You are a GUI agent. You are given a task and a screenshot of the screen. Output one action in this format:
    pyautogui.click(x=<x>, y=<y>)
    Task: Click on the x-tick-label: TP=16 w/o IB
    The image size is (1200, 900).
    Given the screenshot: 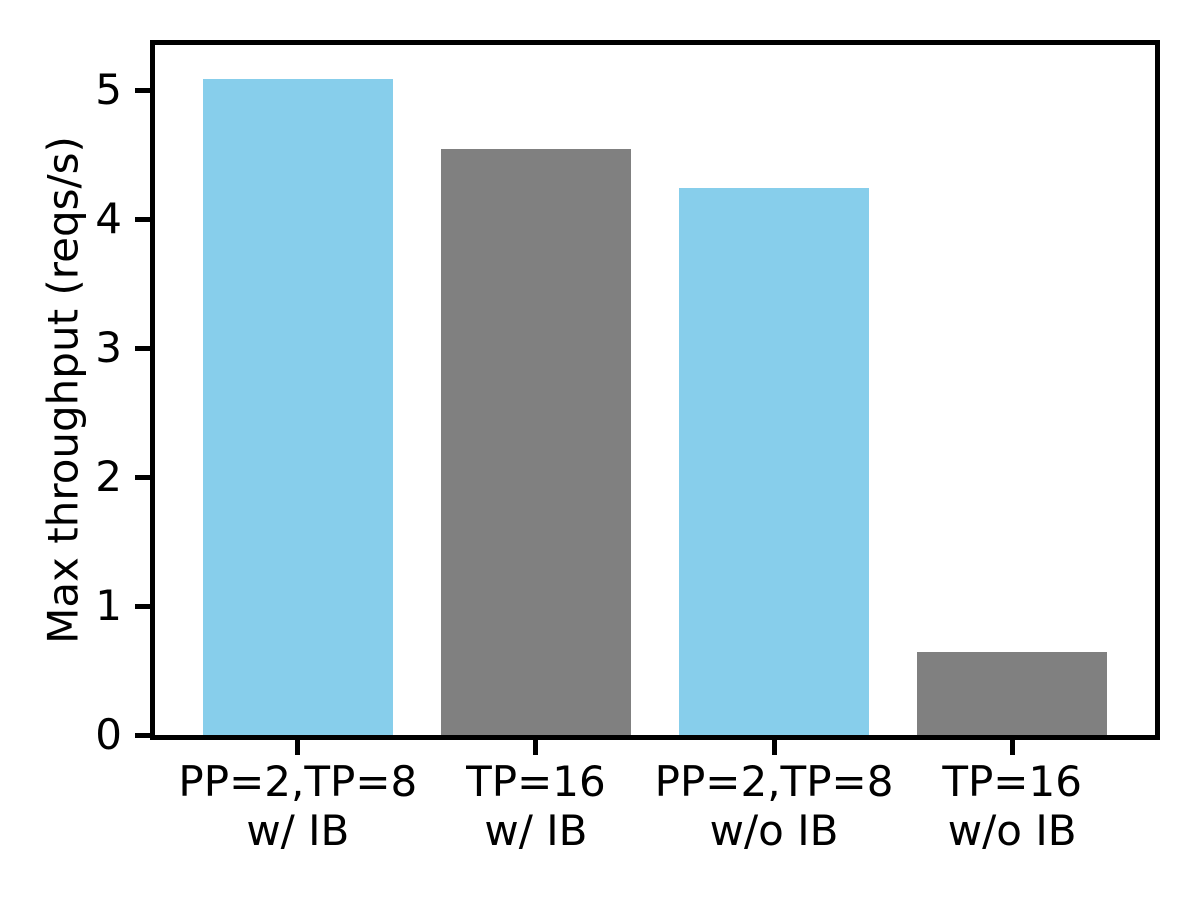 What is the action you would take?
    pyautogui.click(x=1012, y=806)
    